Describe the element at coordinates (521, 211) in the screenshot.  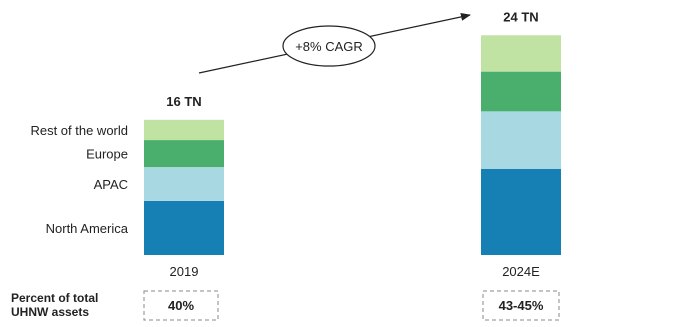
I see `bar-segment-north-america-2024e` at that location.